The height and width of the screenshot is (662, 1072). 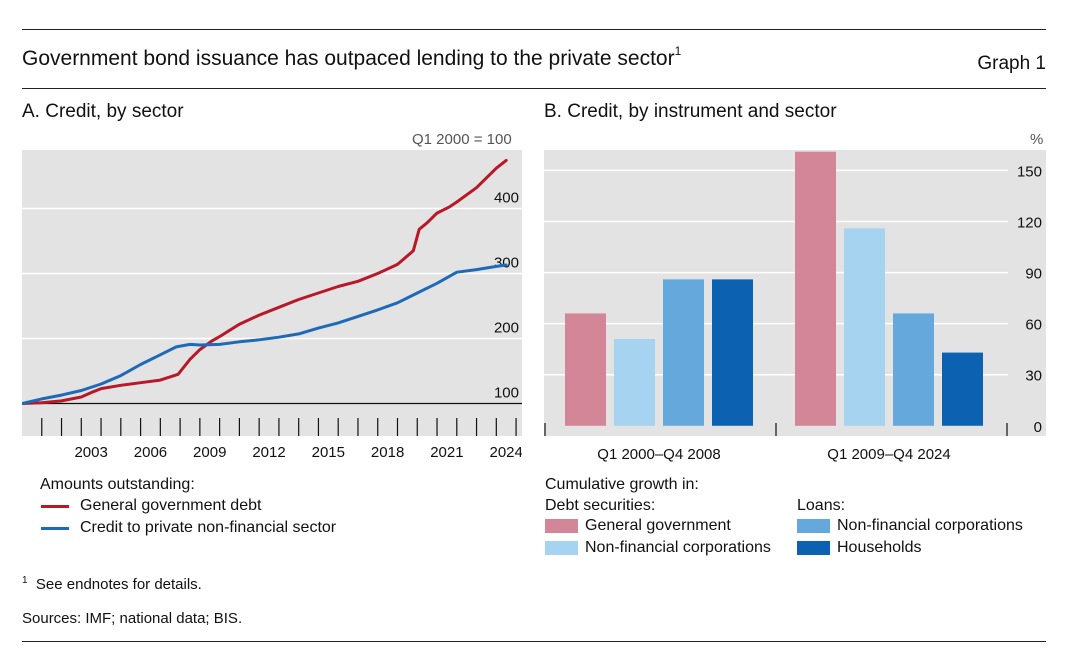 What do you see at coordinates (534, 29) in the screenshot?
I see `top-rule` at bounding box center [534, 29].